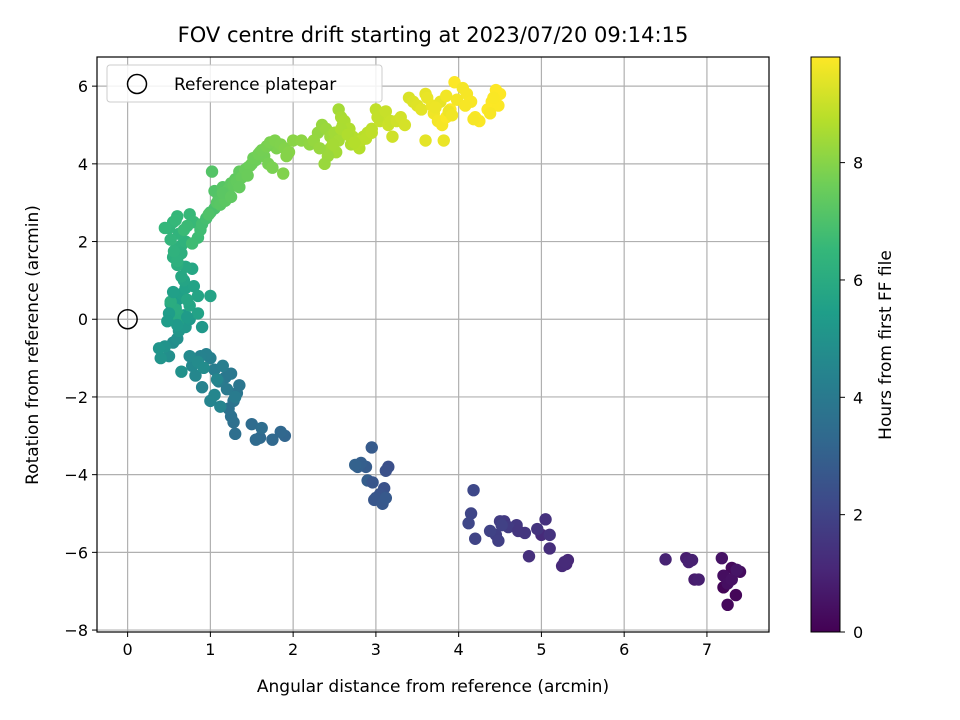 The height and width of the screenshot is (720, 960). Describe the element at coordinates (83, 242) in the screenshot. I see `y-tick-label: 2` at that location.